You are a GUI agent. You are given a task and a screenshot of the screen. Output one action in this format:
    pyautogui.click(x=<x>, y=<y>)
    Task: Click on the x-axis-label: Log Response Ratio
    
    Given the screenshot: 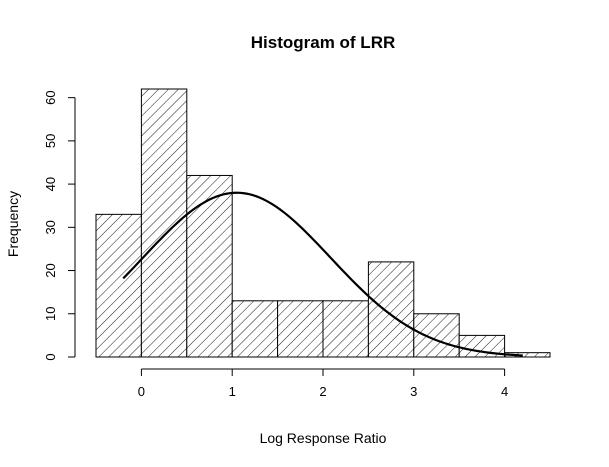 What is the action you would take?
    pyautogui.click(x=323, y=438)
    